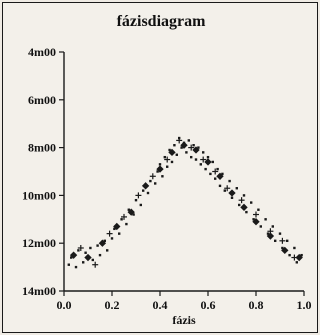 The width and height of the screenshot is (320, 335). What do you see at coordinates (184, 320) in the screenshot?
I see `x-axis-label: fázis` at bounding box center [184, 320].